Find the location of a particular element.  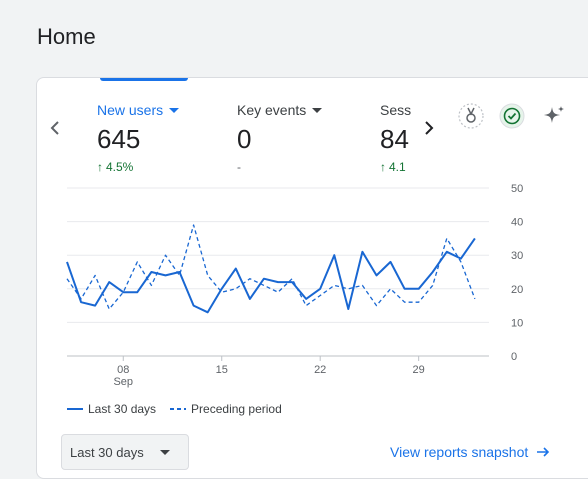

legend-label: Last 30 days is located at coordinates (122, 409).